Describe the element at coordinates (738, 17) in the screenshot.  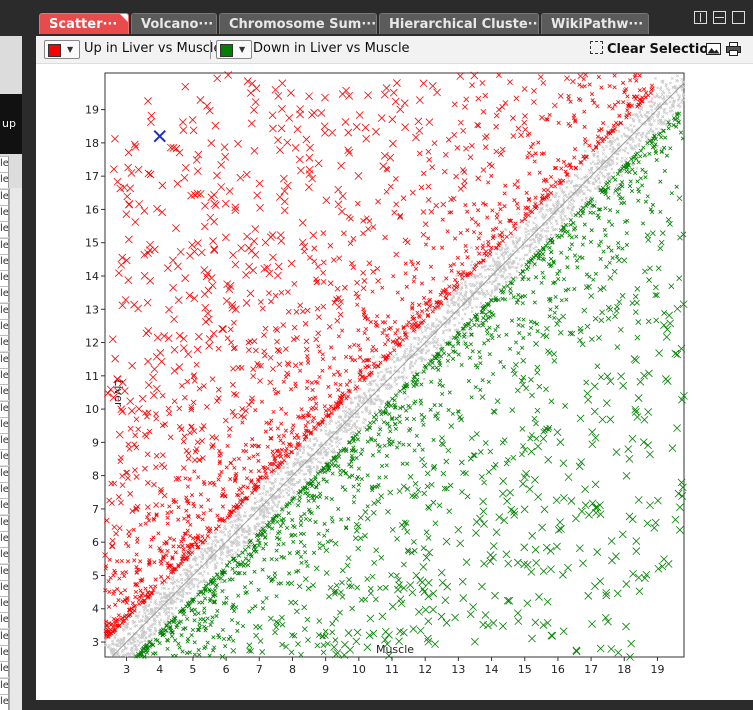
I see `single-view-icon` at that location.